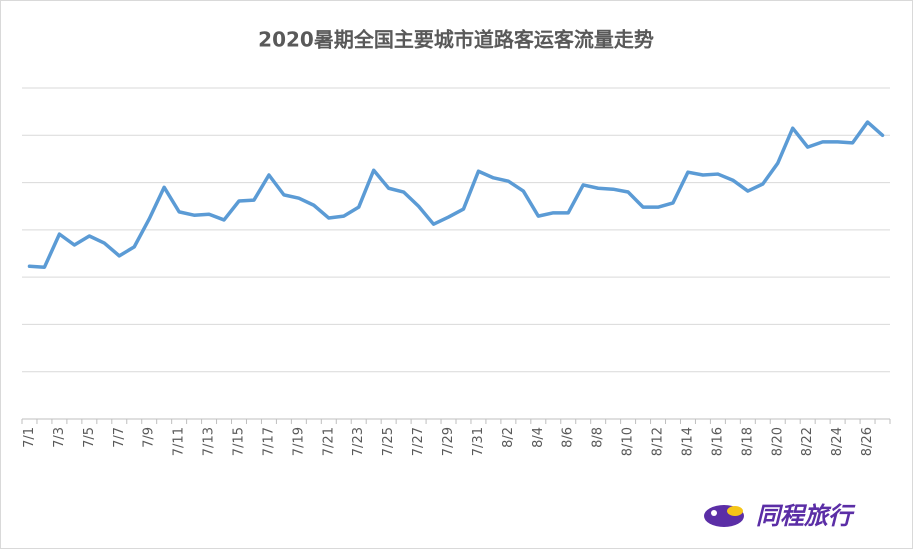  I want to click on x-tick-label: 8/2, so click(508, 437).